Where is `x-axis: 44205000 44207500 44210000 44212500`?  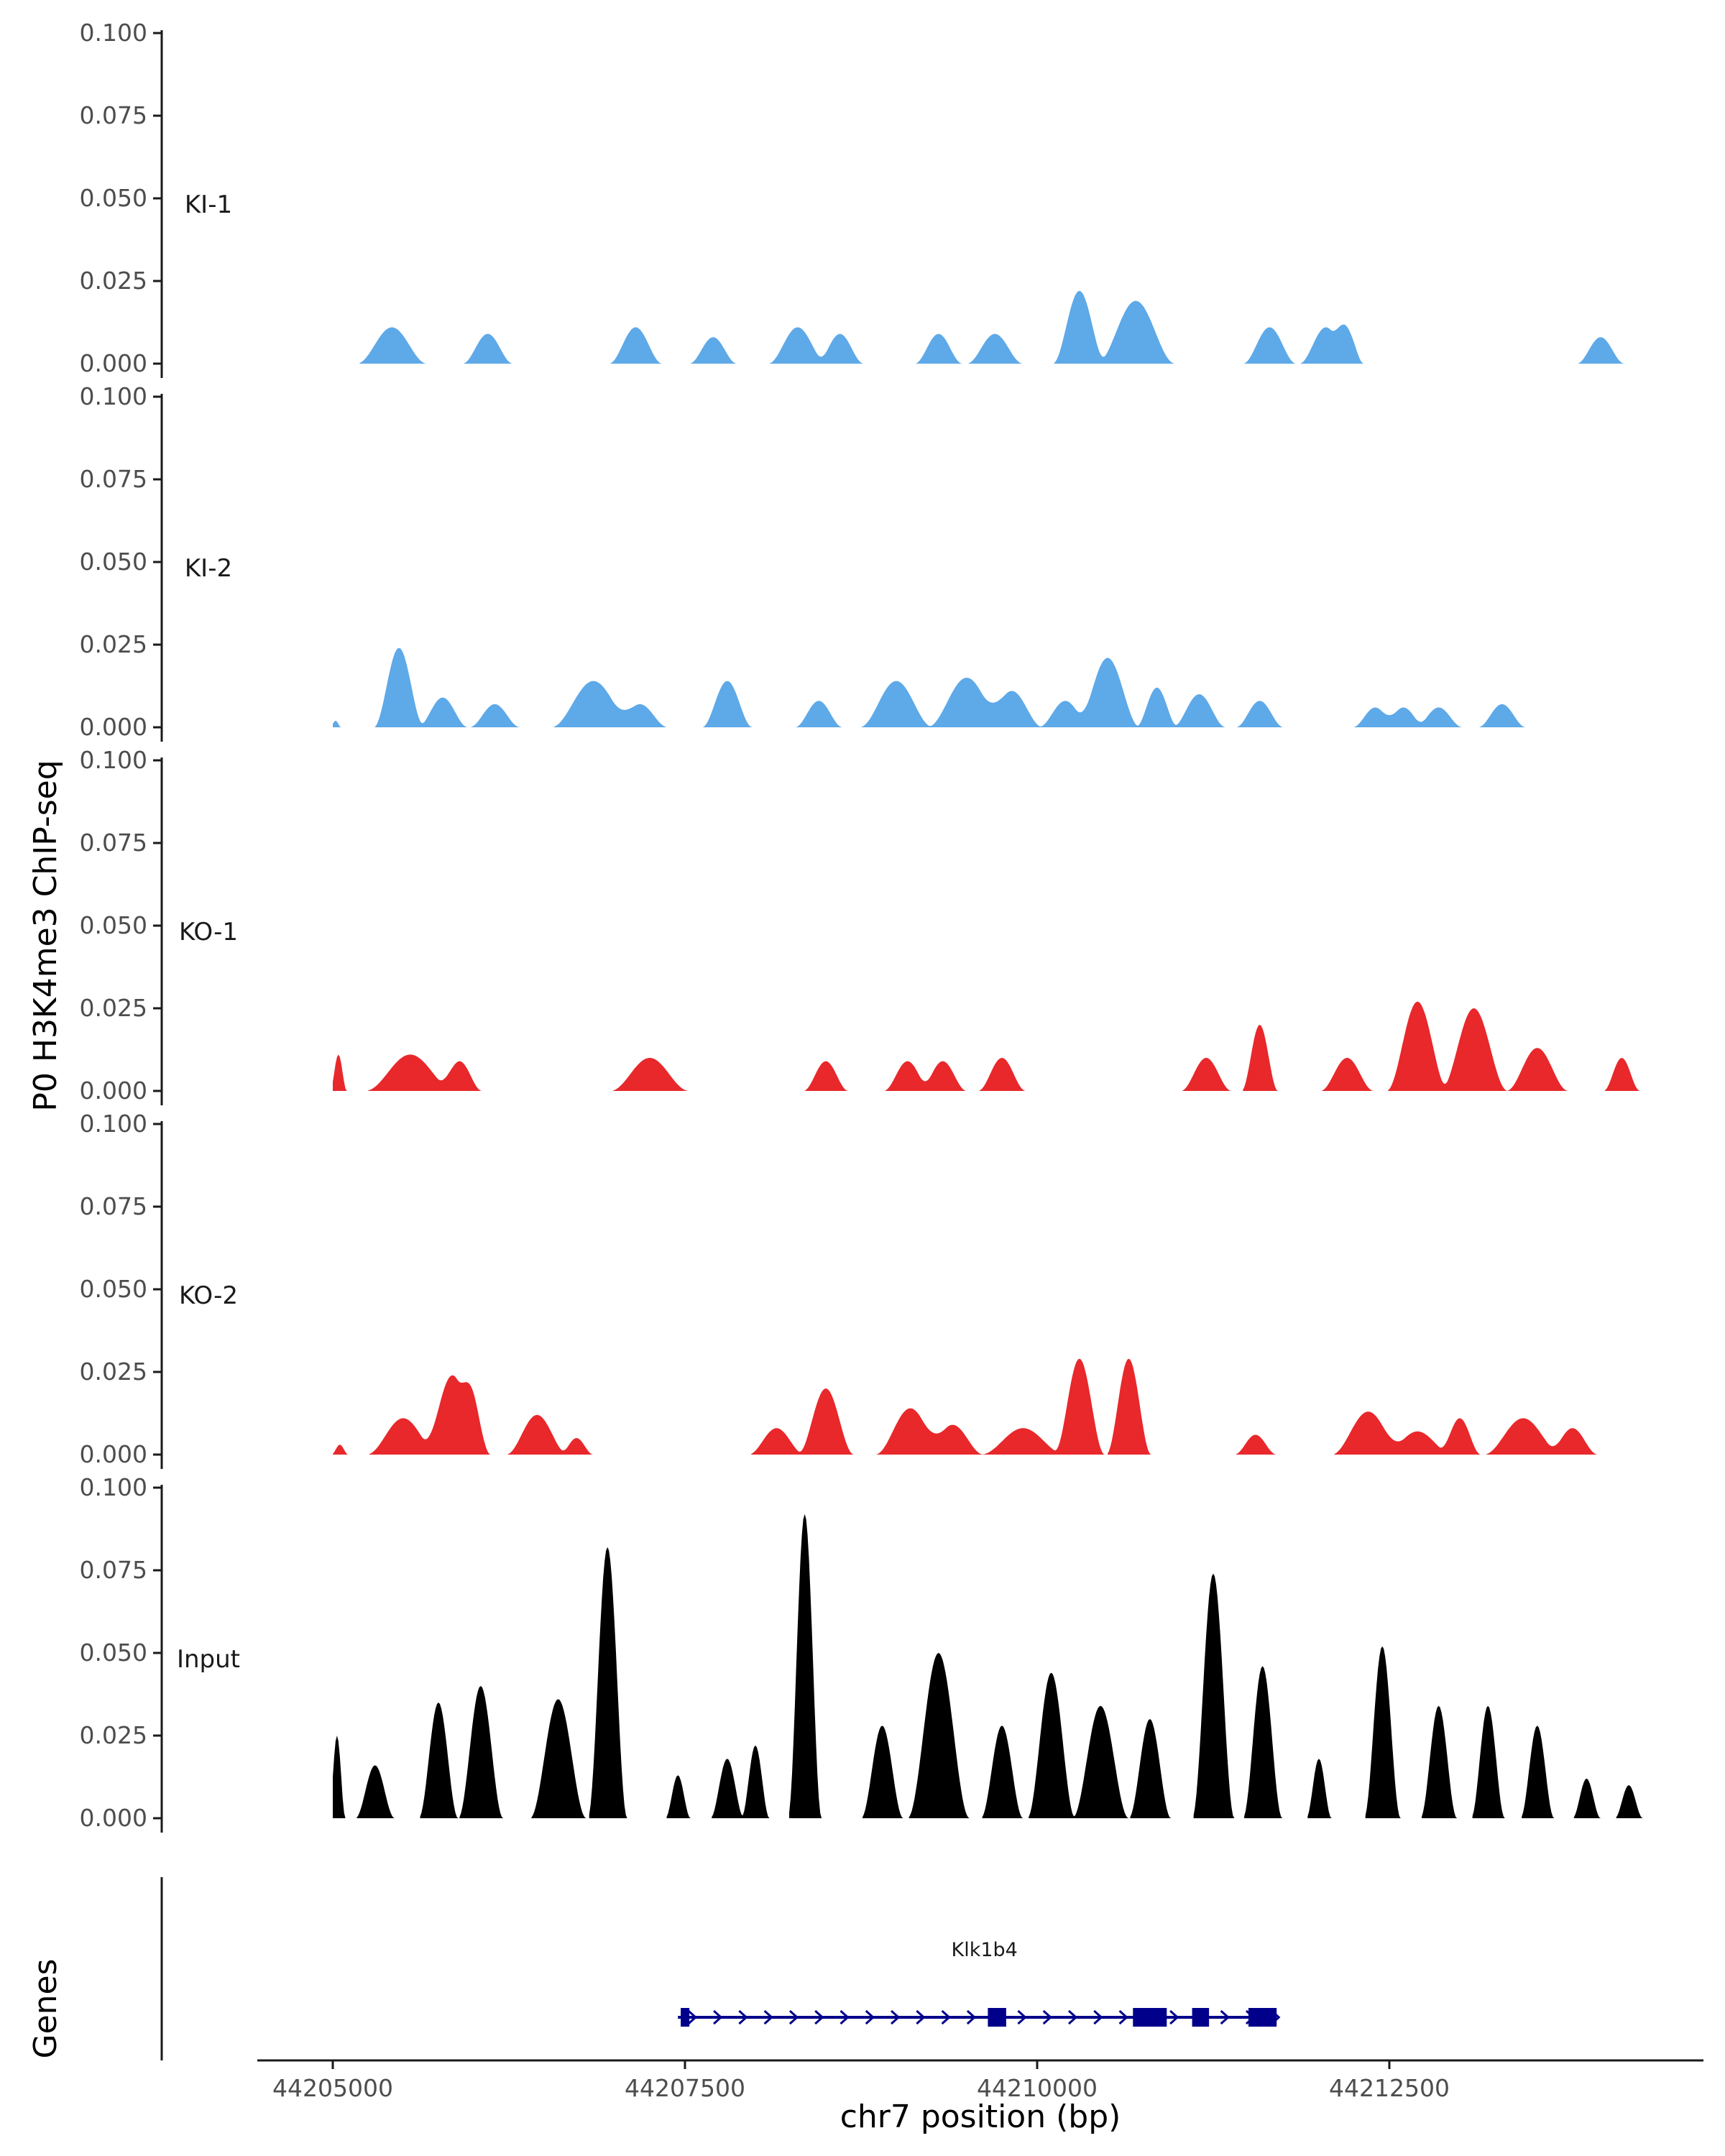 x-axis: 44205000 44207500 44210000 44212500 is located at coordinates (980, 2080).